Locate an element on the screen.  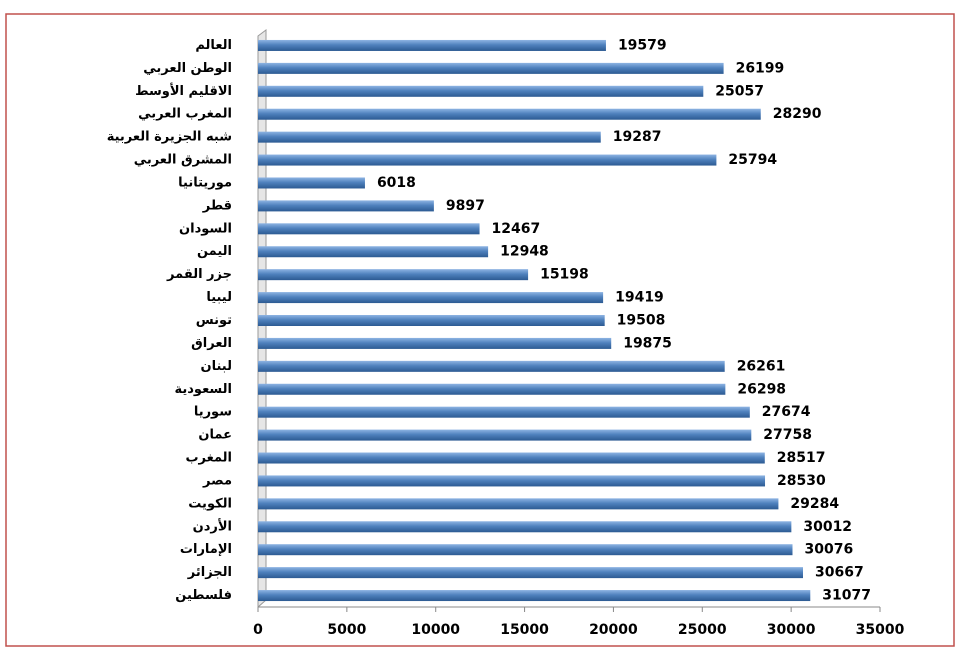
value-label: 28290 is located at coordinates (797, 114).